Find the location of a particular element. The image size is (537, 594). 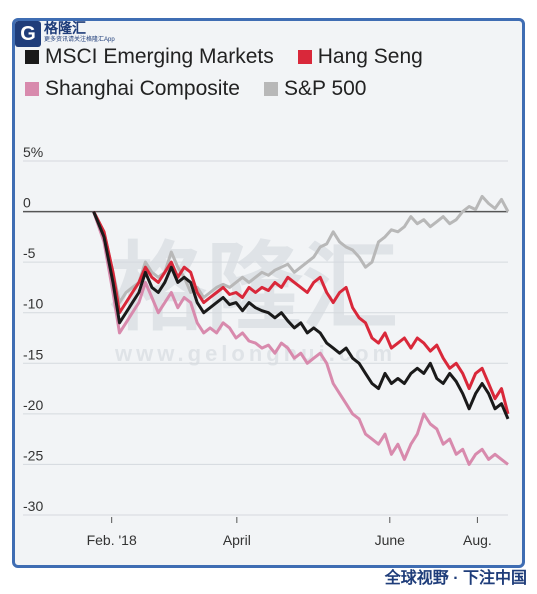

y-tick-label: 0 is located at coordinates (27, 203).